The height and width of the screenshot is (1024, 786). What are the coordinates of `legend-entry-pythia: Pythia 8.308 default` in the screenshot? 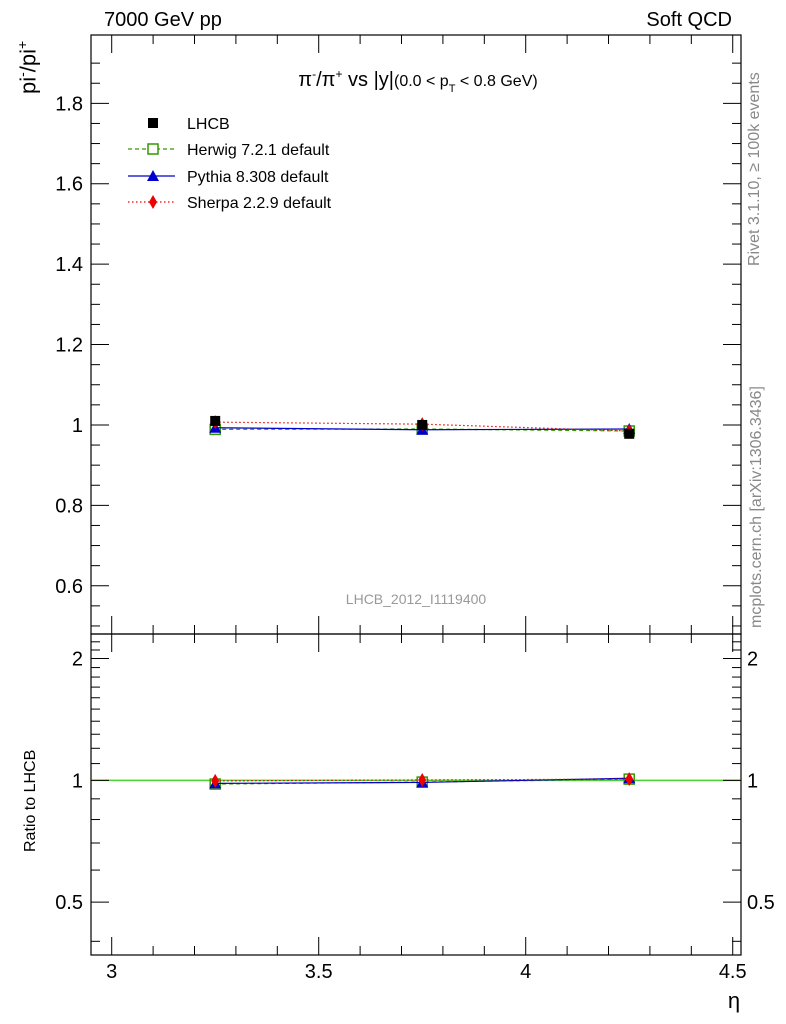 It's located at (228, 177).